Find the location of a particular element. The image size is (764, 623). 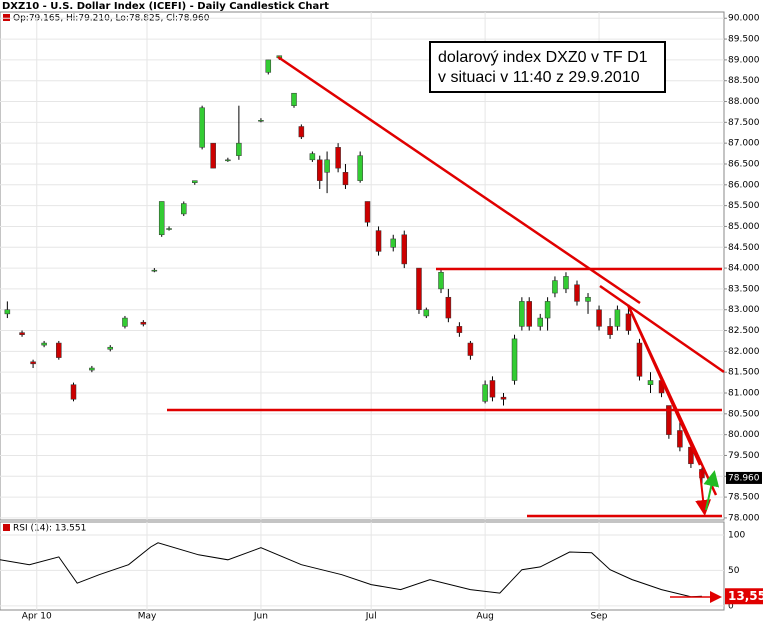

y-tick-label: 78.500 is located at coordinates (744, 498).